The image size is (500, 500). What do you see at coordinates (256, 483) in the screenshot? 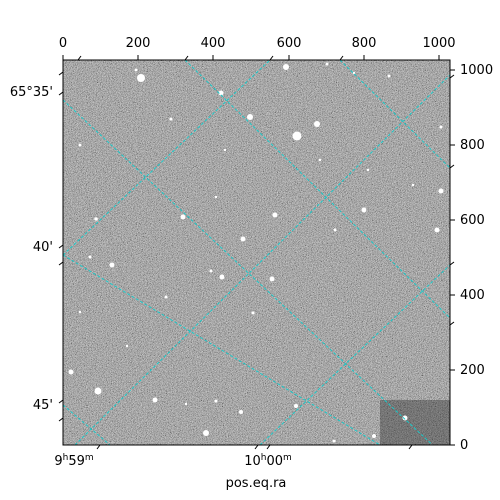
I see `x-axis-title: pos.eq.ra` at bounding box center [256, 483].